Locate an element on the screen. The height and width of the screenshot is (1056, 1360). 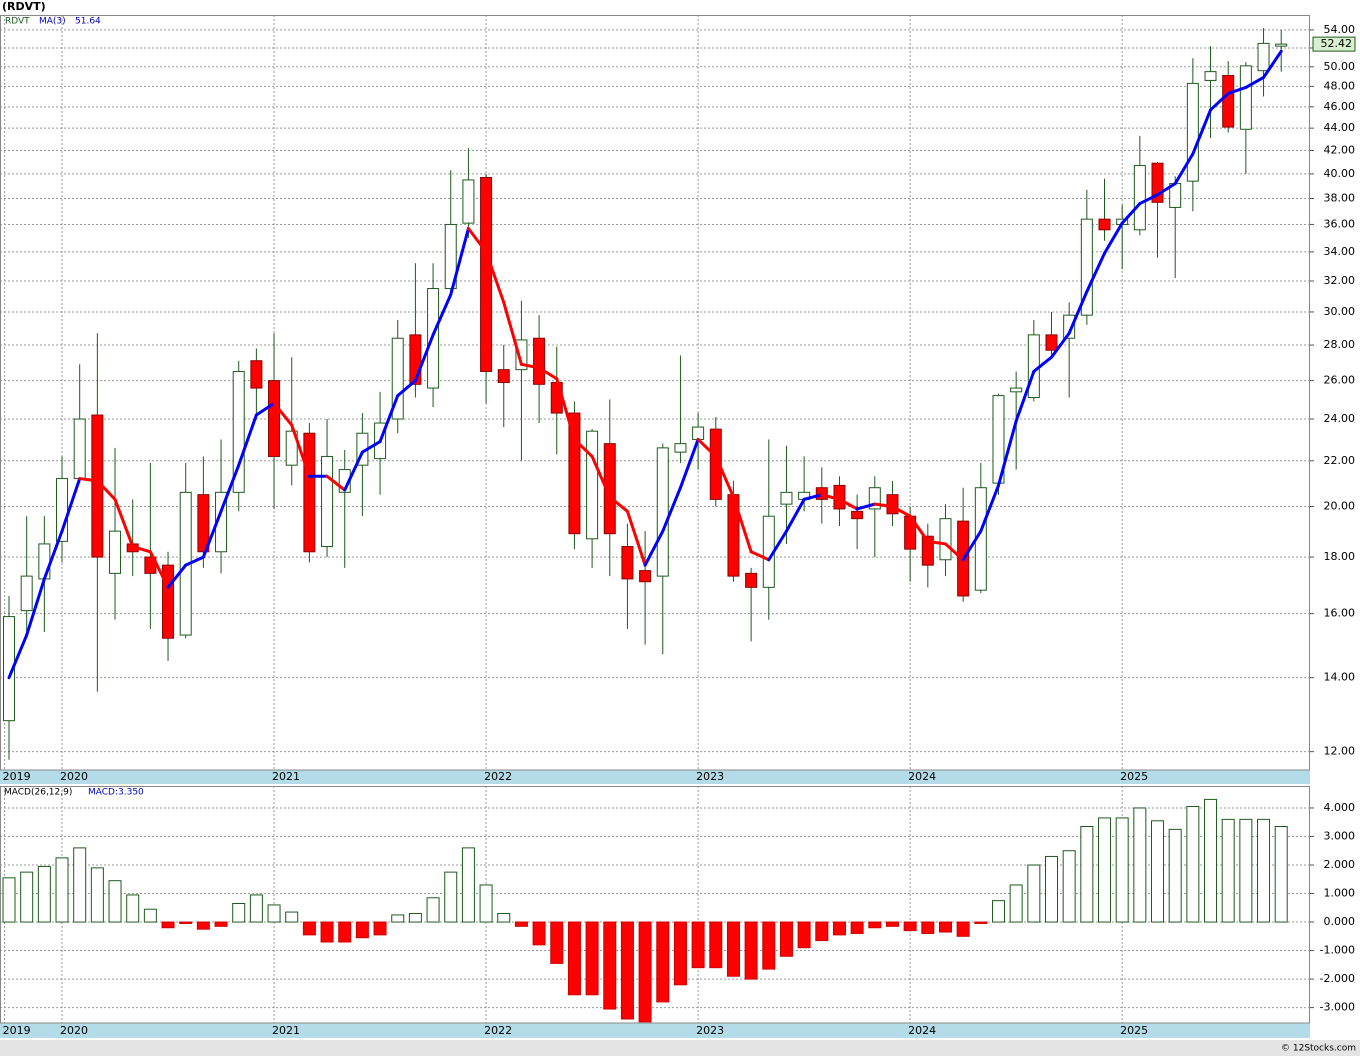
macd-legend: MACD(26,12,9) is located at coordinates (38, 793).